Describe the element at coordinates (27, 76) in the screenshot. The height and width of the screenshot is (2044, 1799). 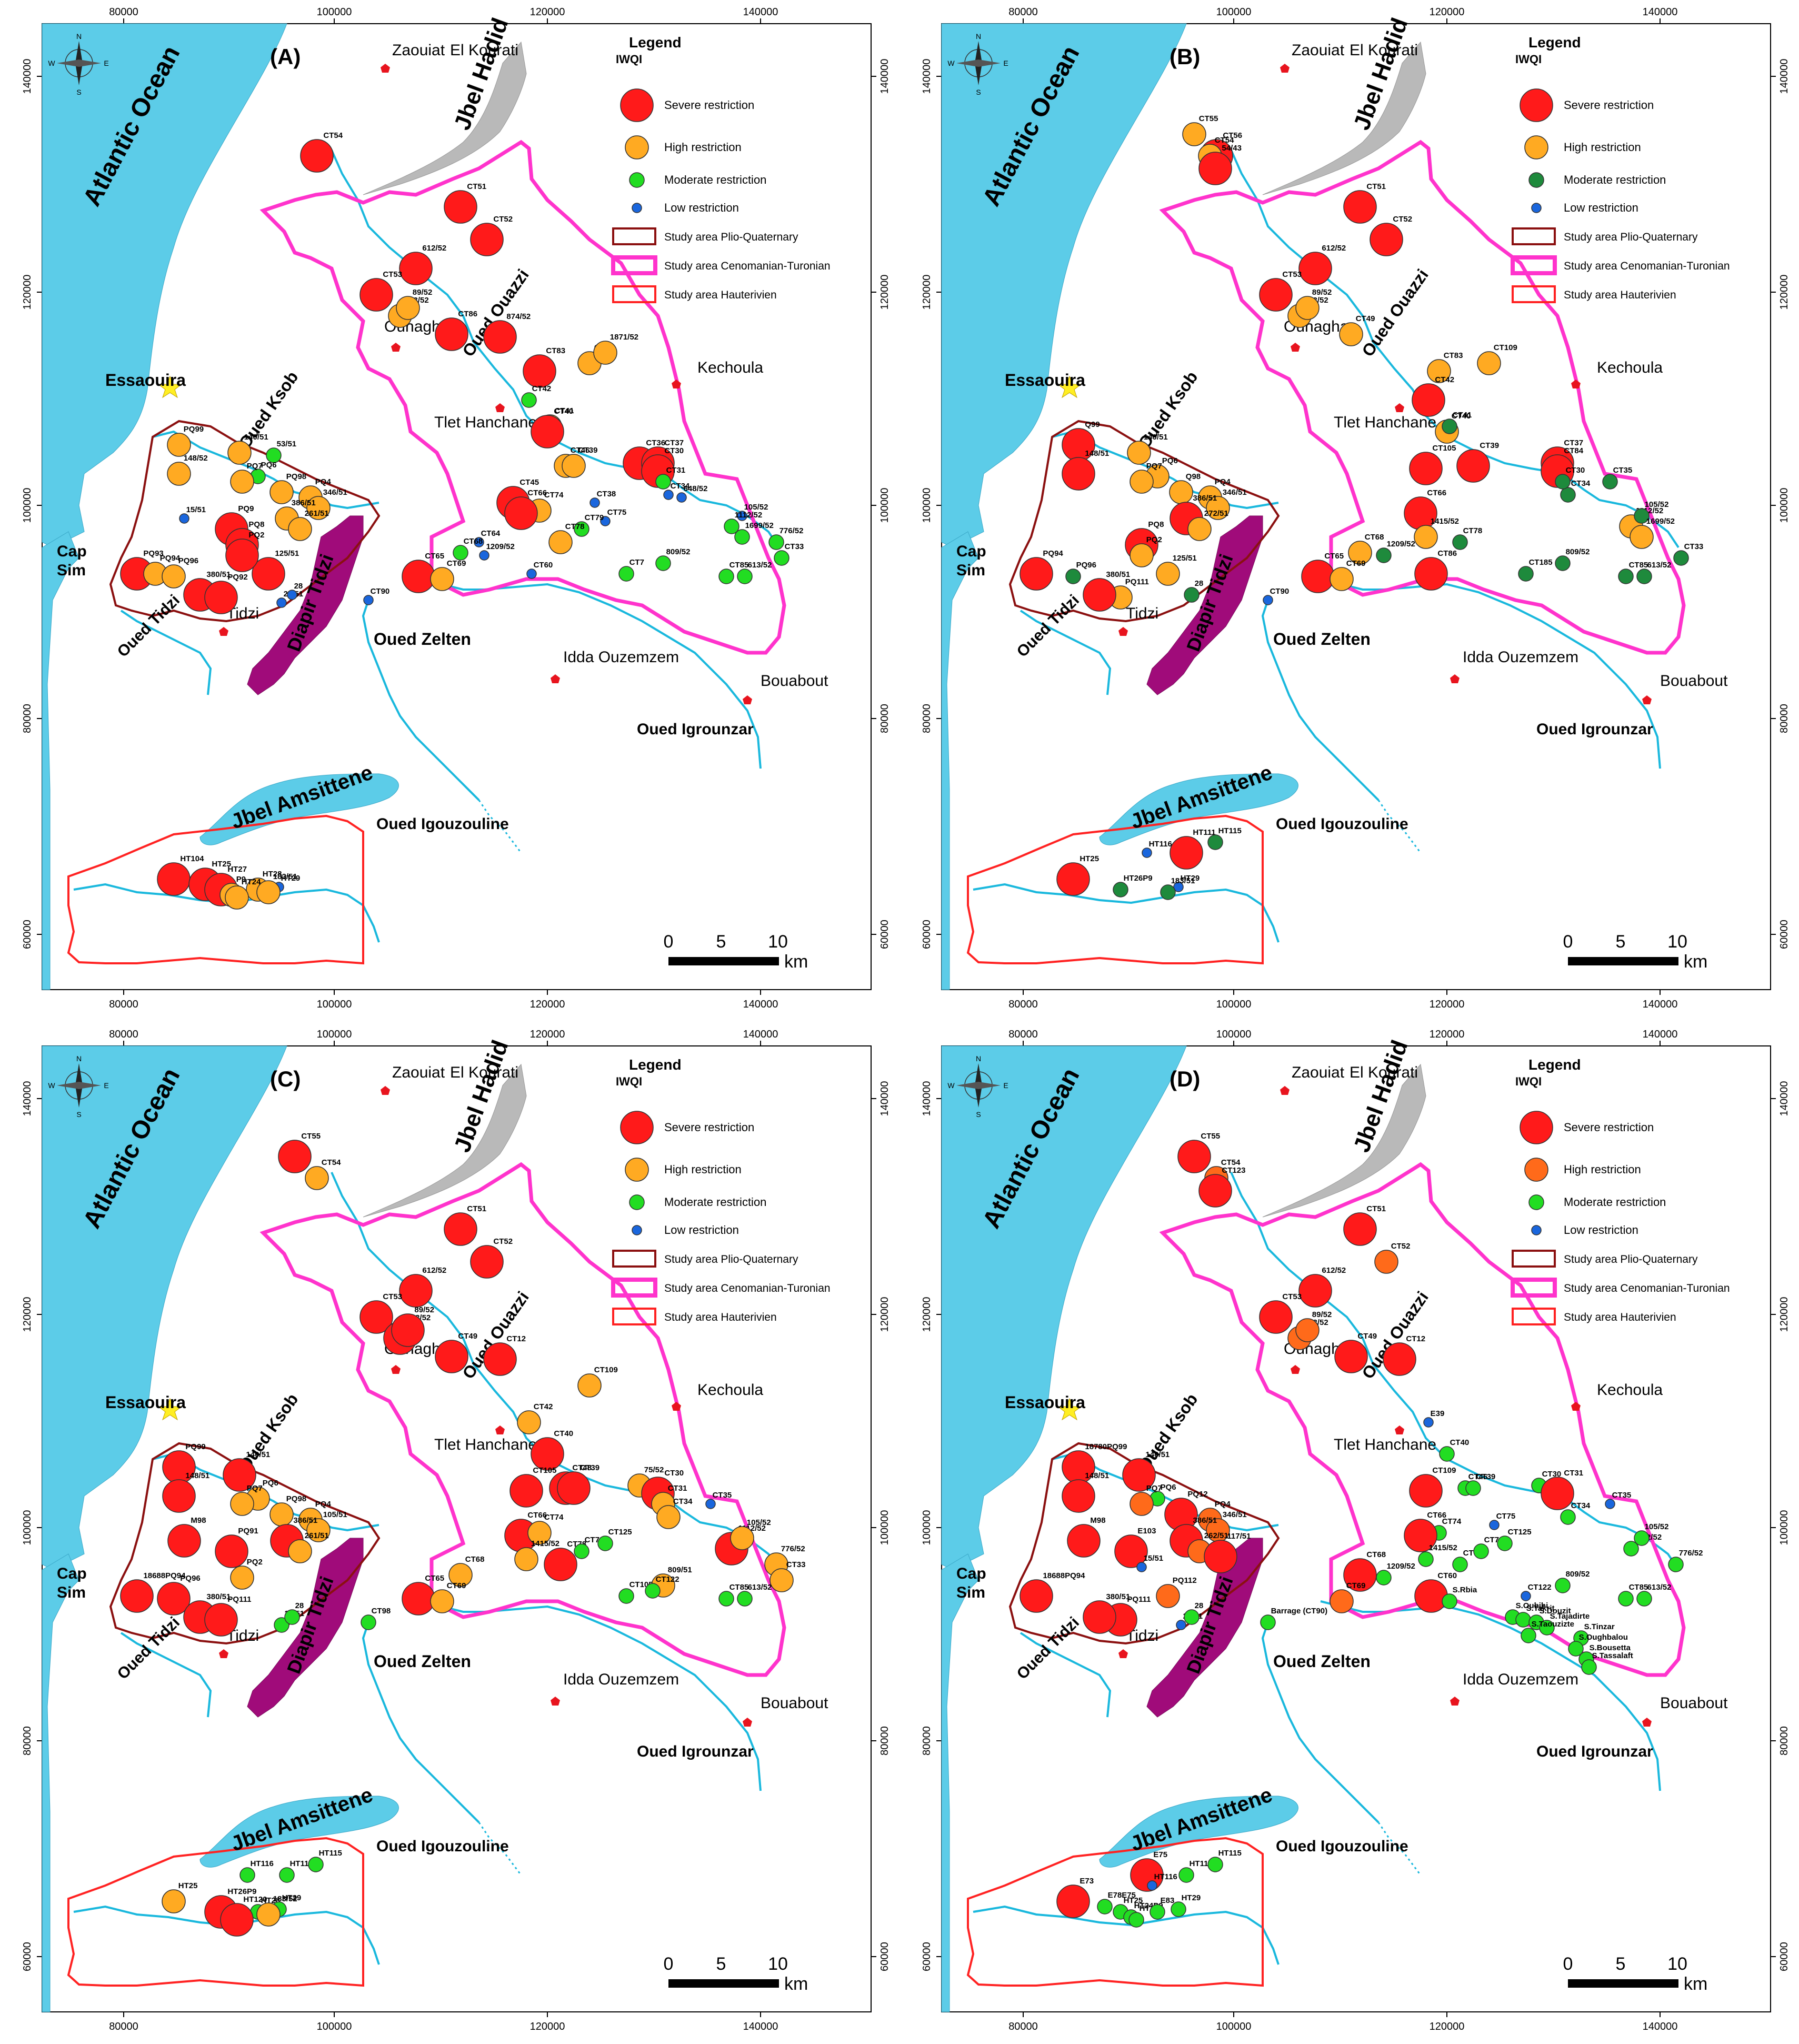
I see `y-tick-label-left: 140000` at that location.